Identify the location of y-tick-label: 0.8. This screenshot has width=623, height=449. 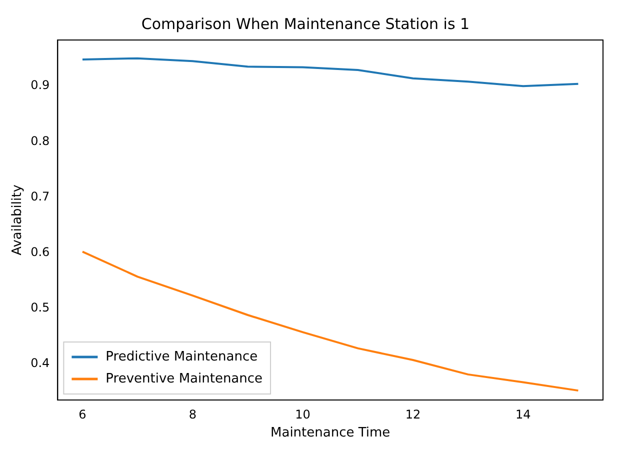
(40, 141).